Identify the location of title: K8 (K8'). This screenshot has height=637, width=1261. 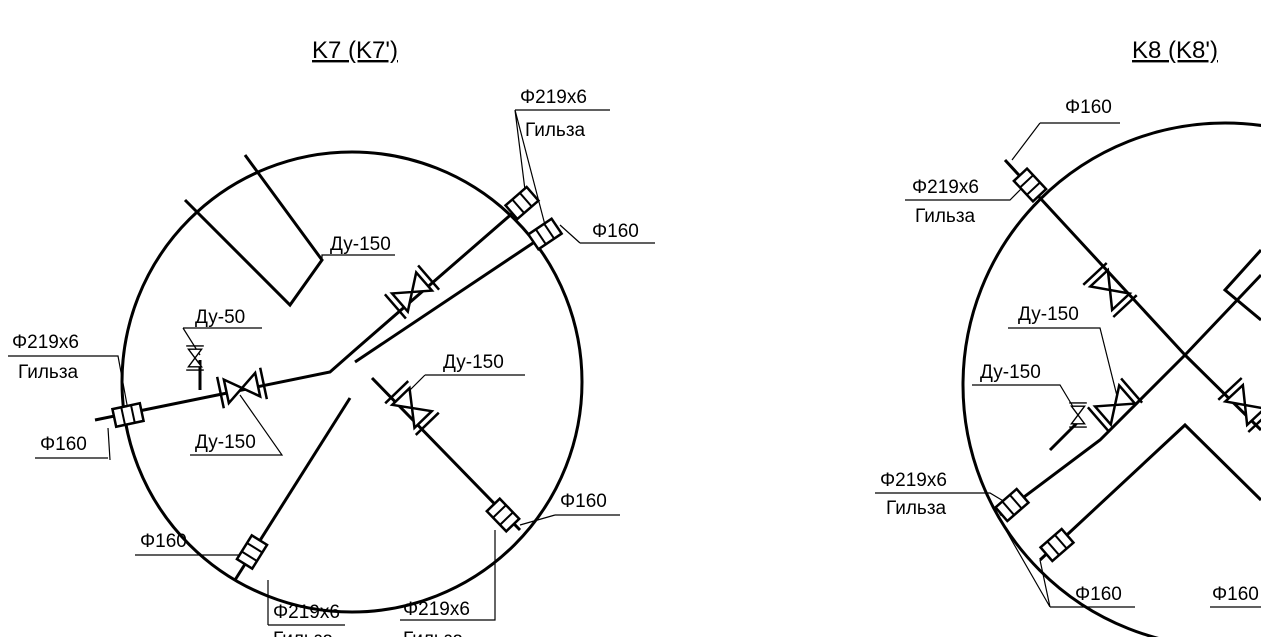
(1175, 50).